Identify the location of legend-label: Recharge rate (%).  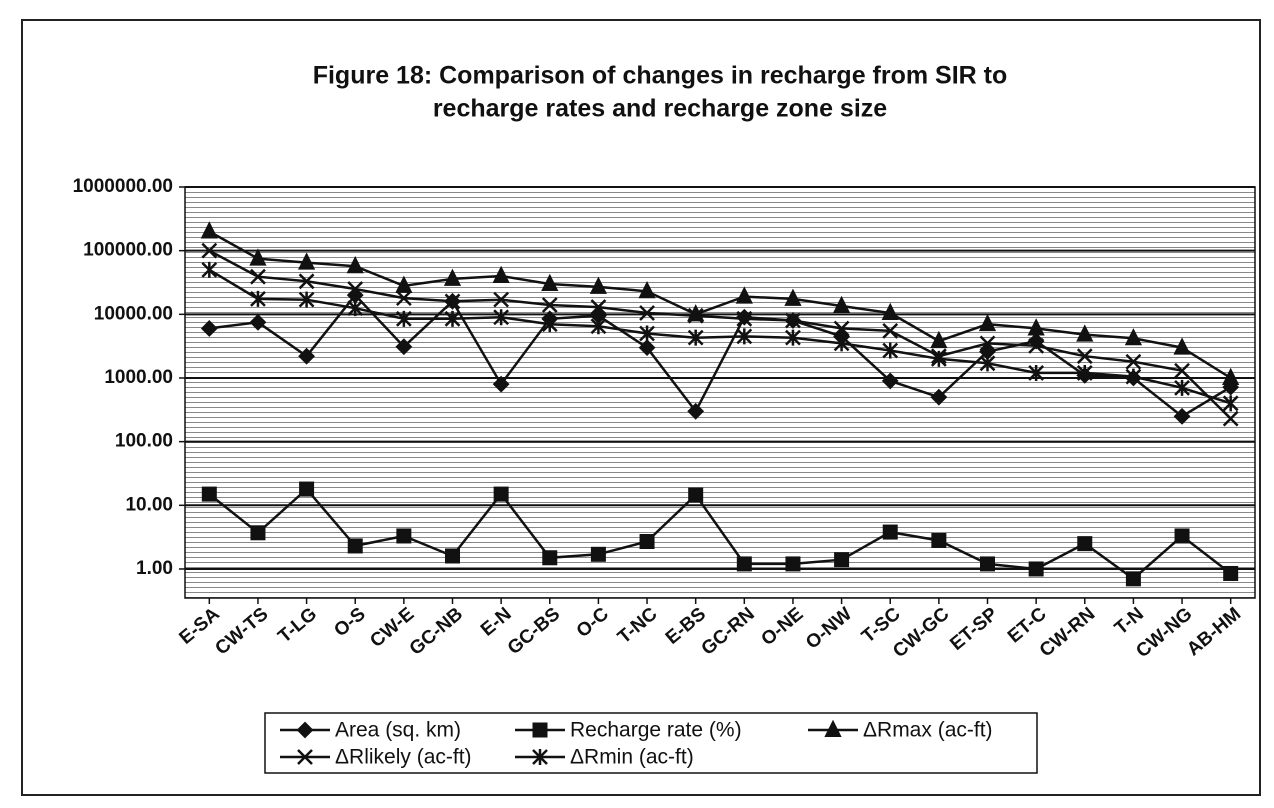
(656, 730).